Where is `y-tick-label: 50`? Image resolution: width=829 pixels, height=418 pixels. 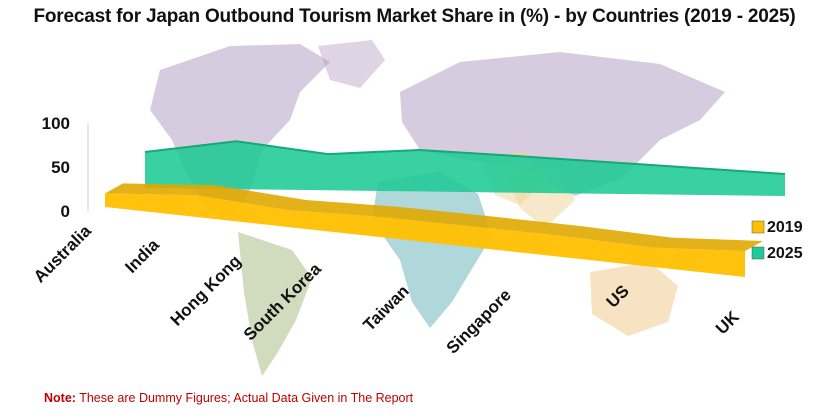 y-tick-label: 50 is located at coordinates (60, 167).